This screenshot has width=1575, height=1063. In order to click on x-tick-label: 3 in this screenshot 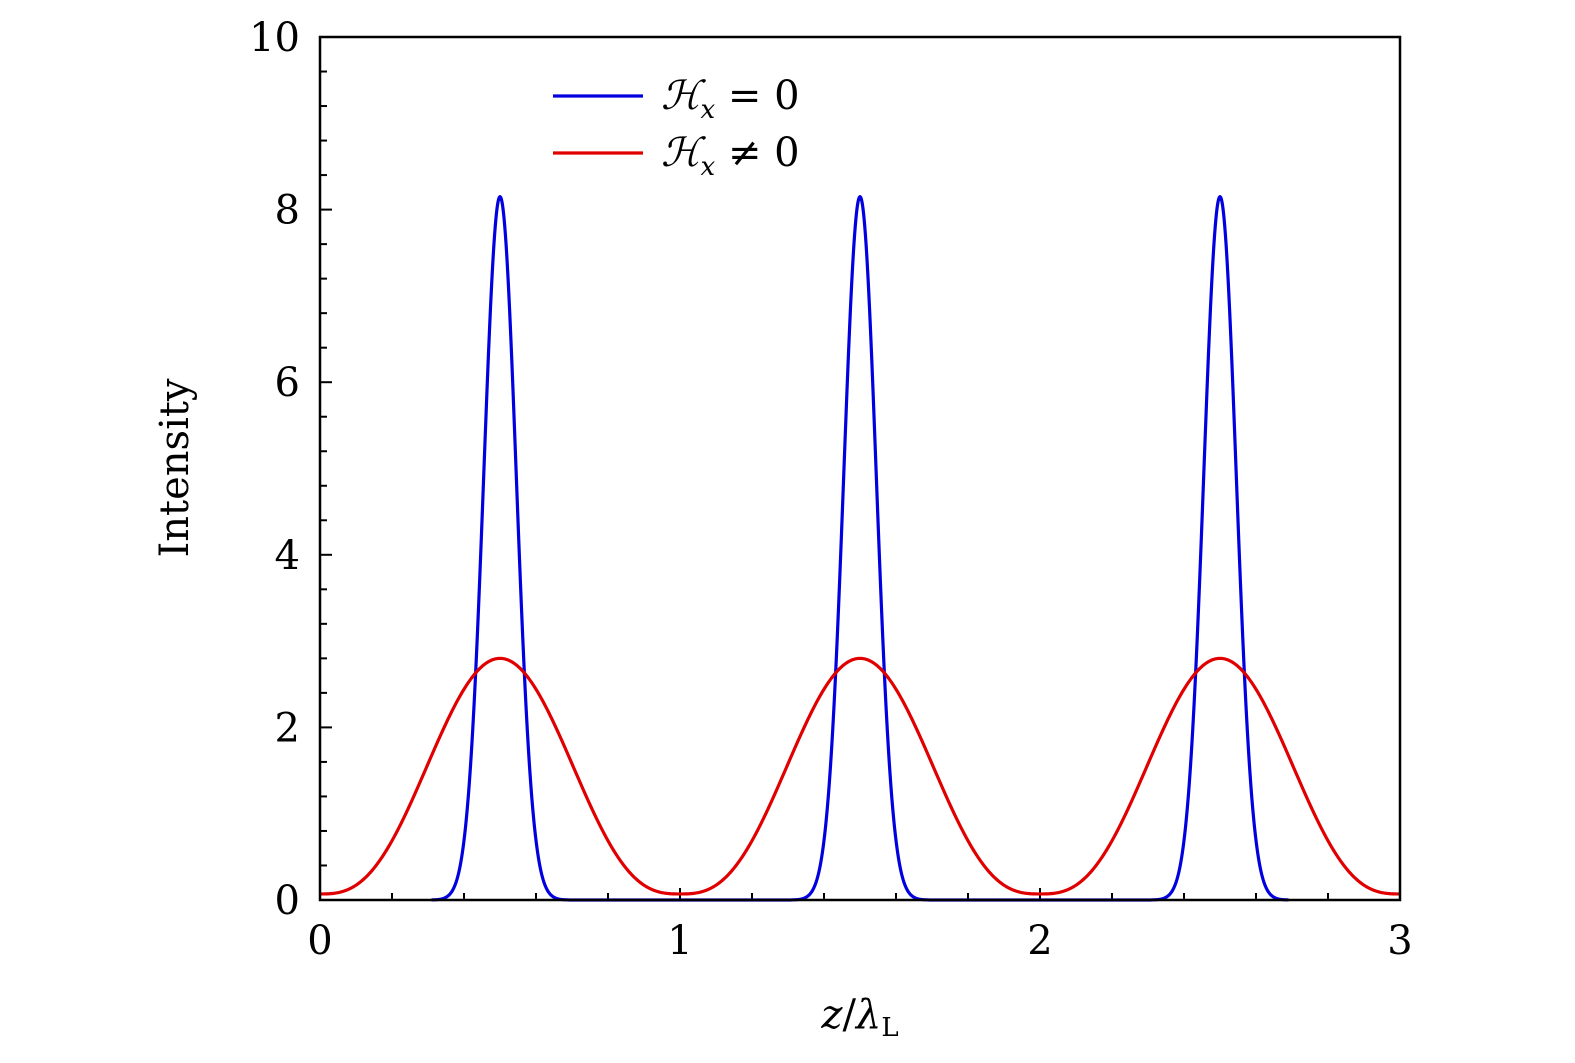, I will do `click(1399, 941)`.